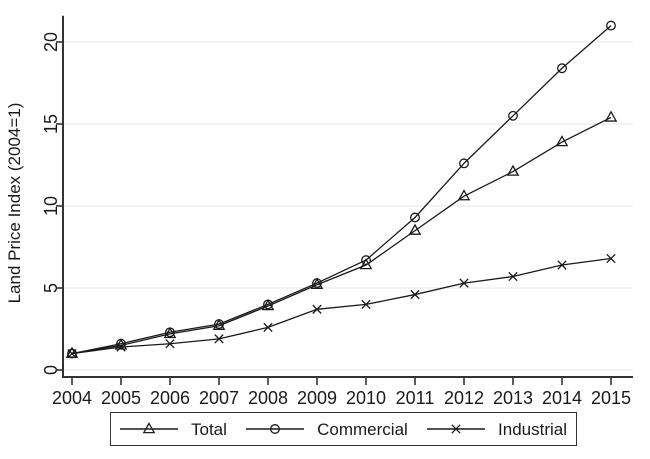 The image size is (650, 459). What do you see at coordinates (513, 398) in the screenshot?
I see `x-tick-label: 2013` at bounding box center [513, 398].